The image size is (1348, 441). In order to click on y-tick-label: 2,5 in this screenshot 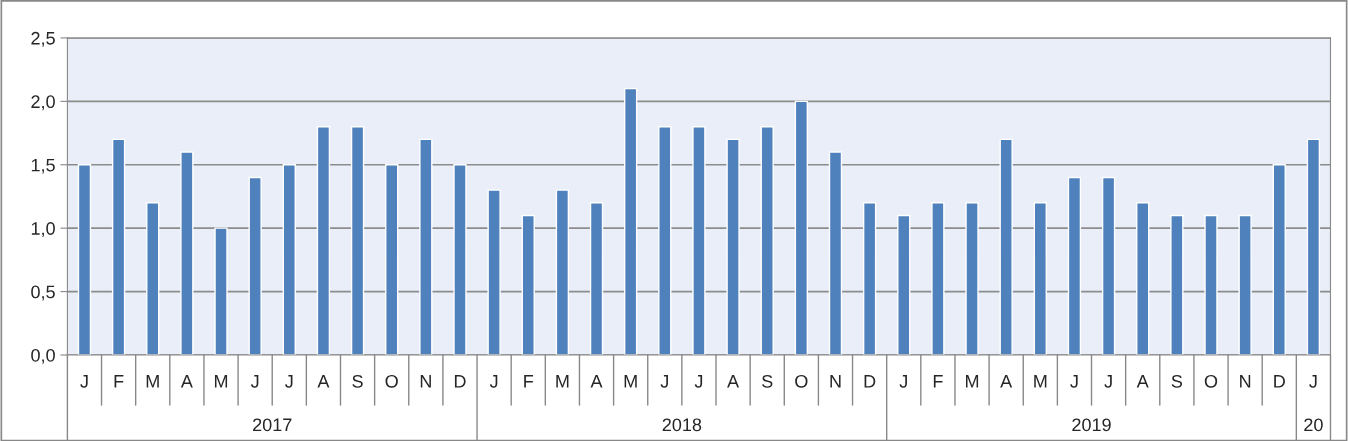, I will do `click(43, 39)`.